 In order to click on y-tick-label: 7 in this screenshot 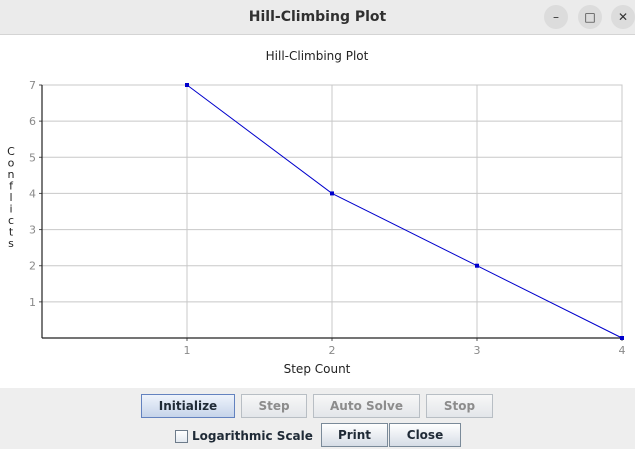, I will do `click(32, 85)`.